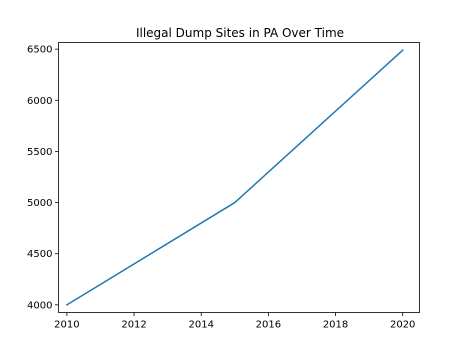 This screenshot has width=466, height=350. I want to click on y-axis: 4000 4500 5000 5500 6000 6500, so click(43, 178).